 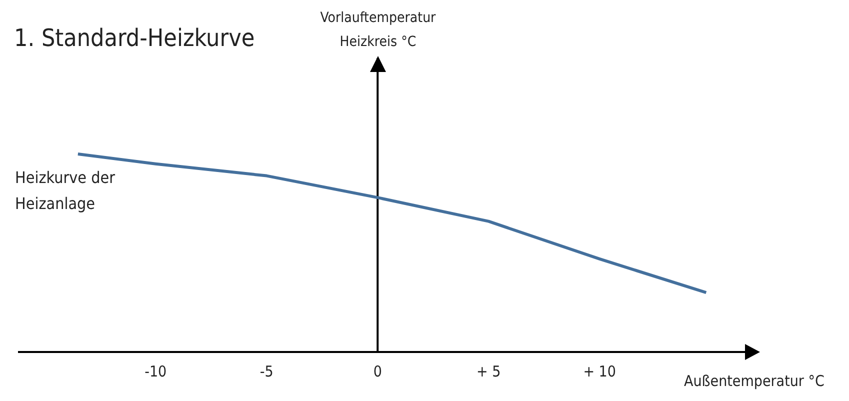 I want to click on x-axis-title: Außentemperatur °C, so click(x=754, y=381).